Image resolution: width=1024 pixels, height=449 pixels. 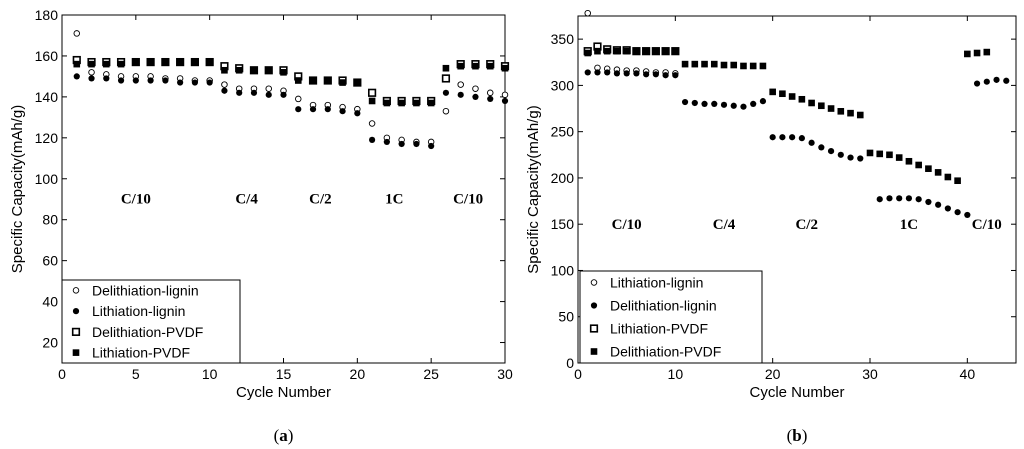 I want to click on y-tick-label: 40, so click(x=50, y=302).